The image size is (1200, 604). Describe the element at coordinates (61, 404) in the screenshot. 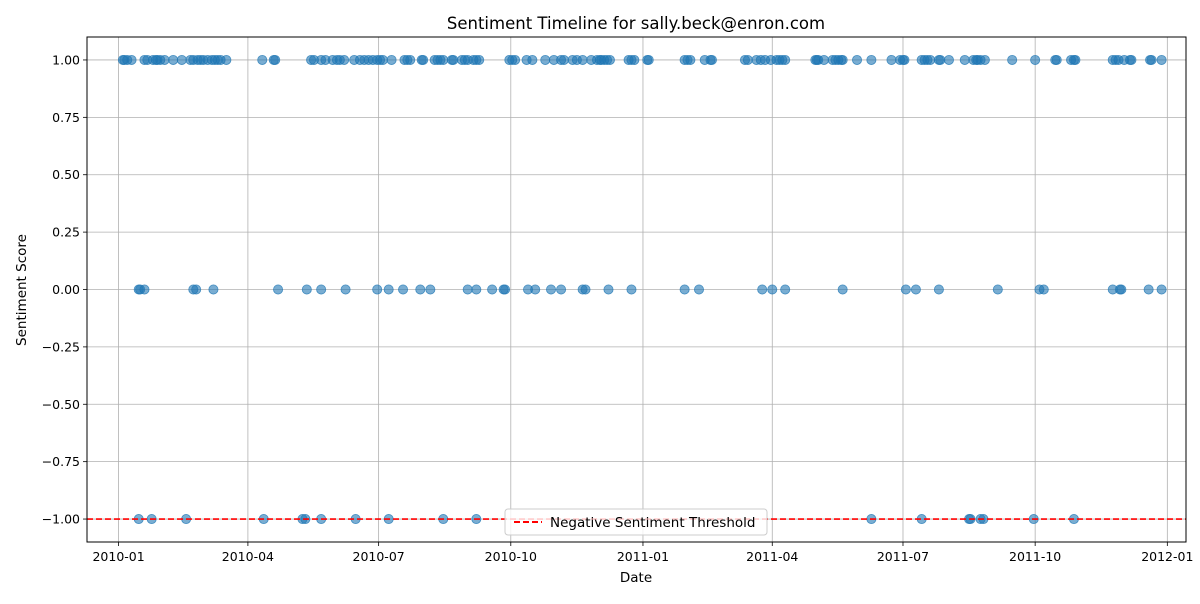

I see `y-tick-label: −0.50` at that location.